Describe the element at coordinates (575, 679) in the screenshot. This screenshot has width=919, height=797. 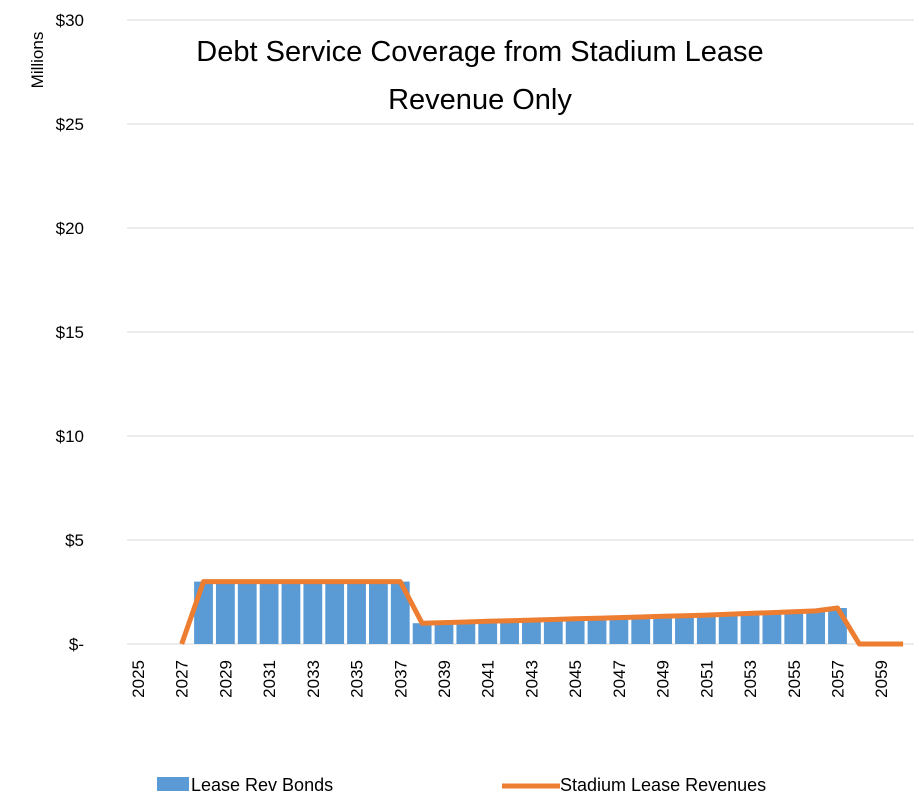
I see `x-tick-label: 2045` at that location.